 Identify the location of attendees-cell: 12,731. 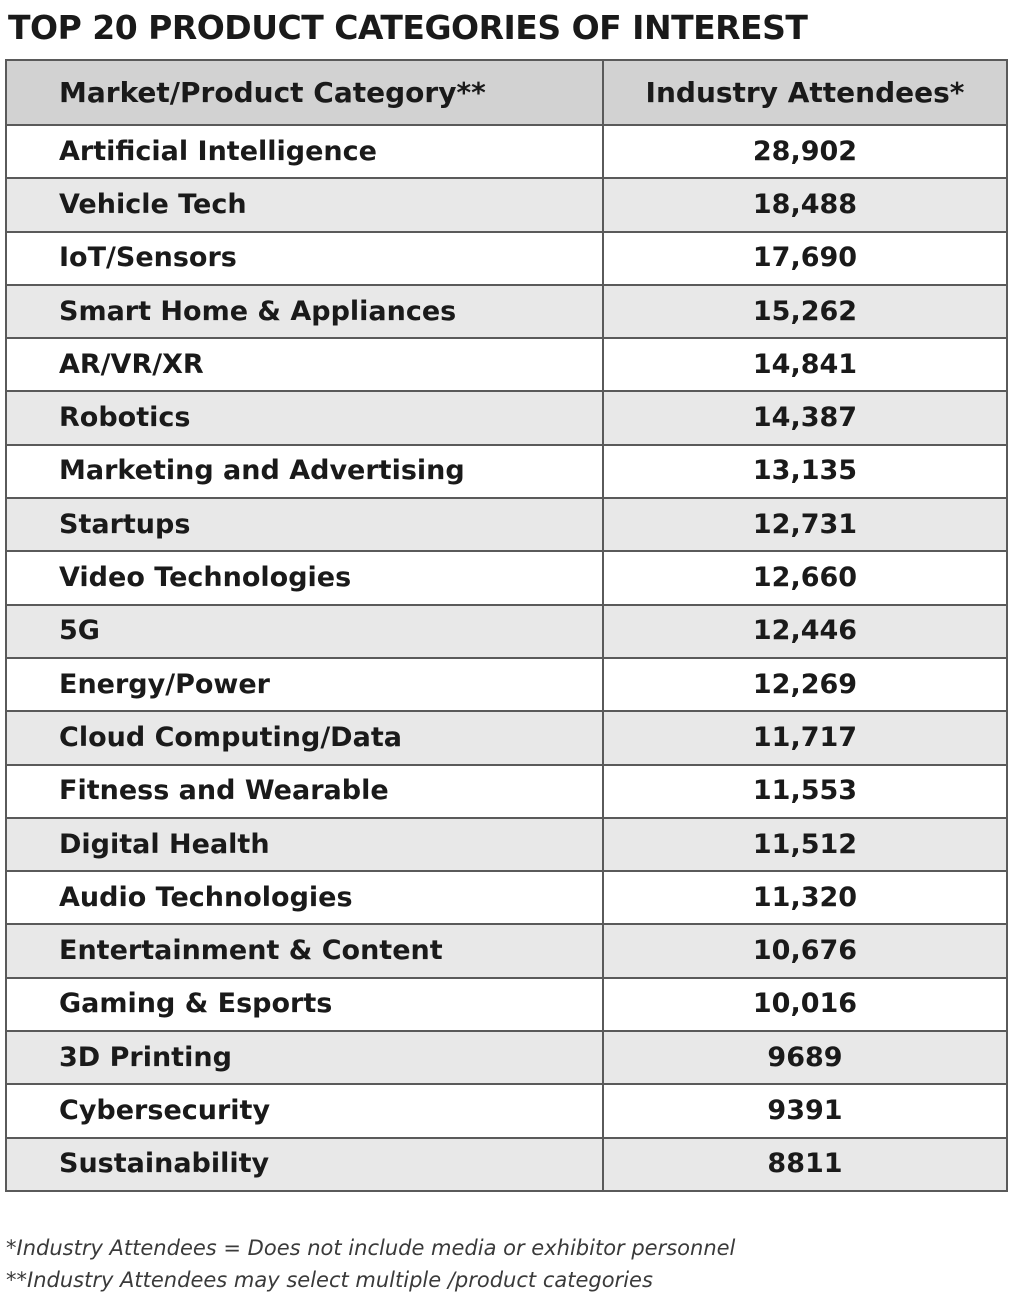
(805, 525).